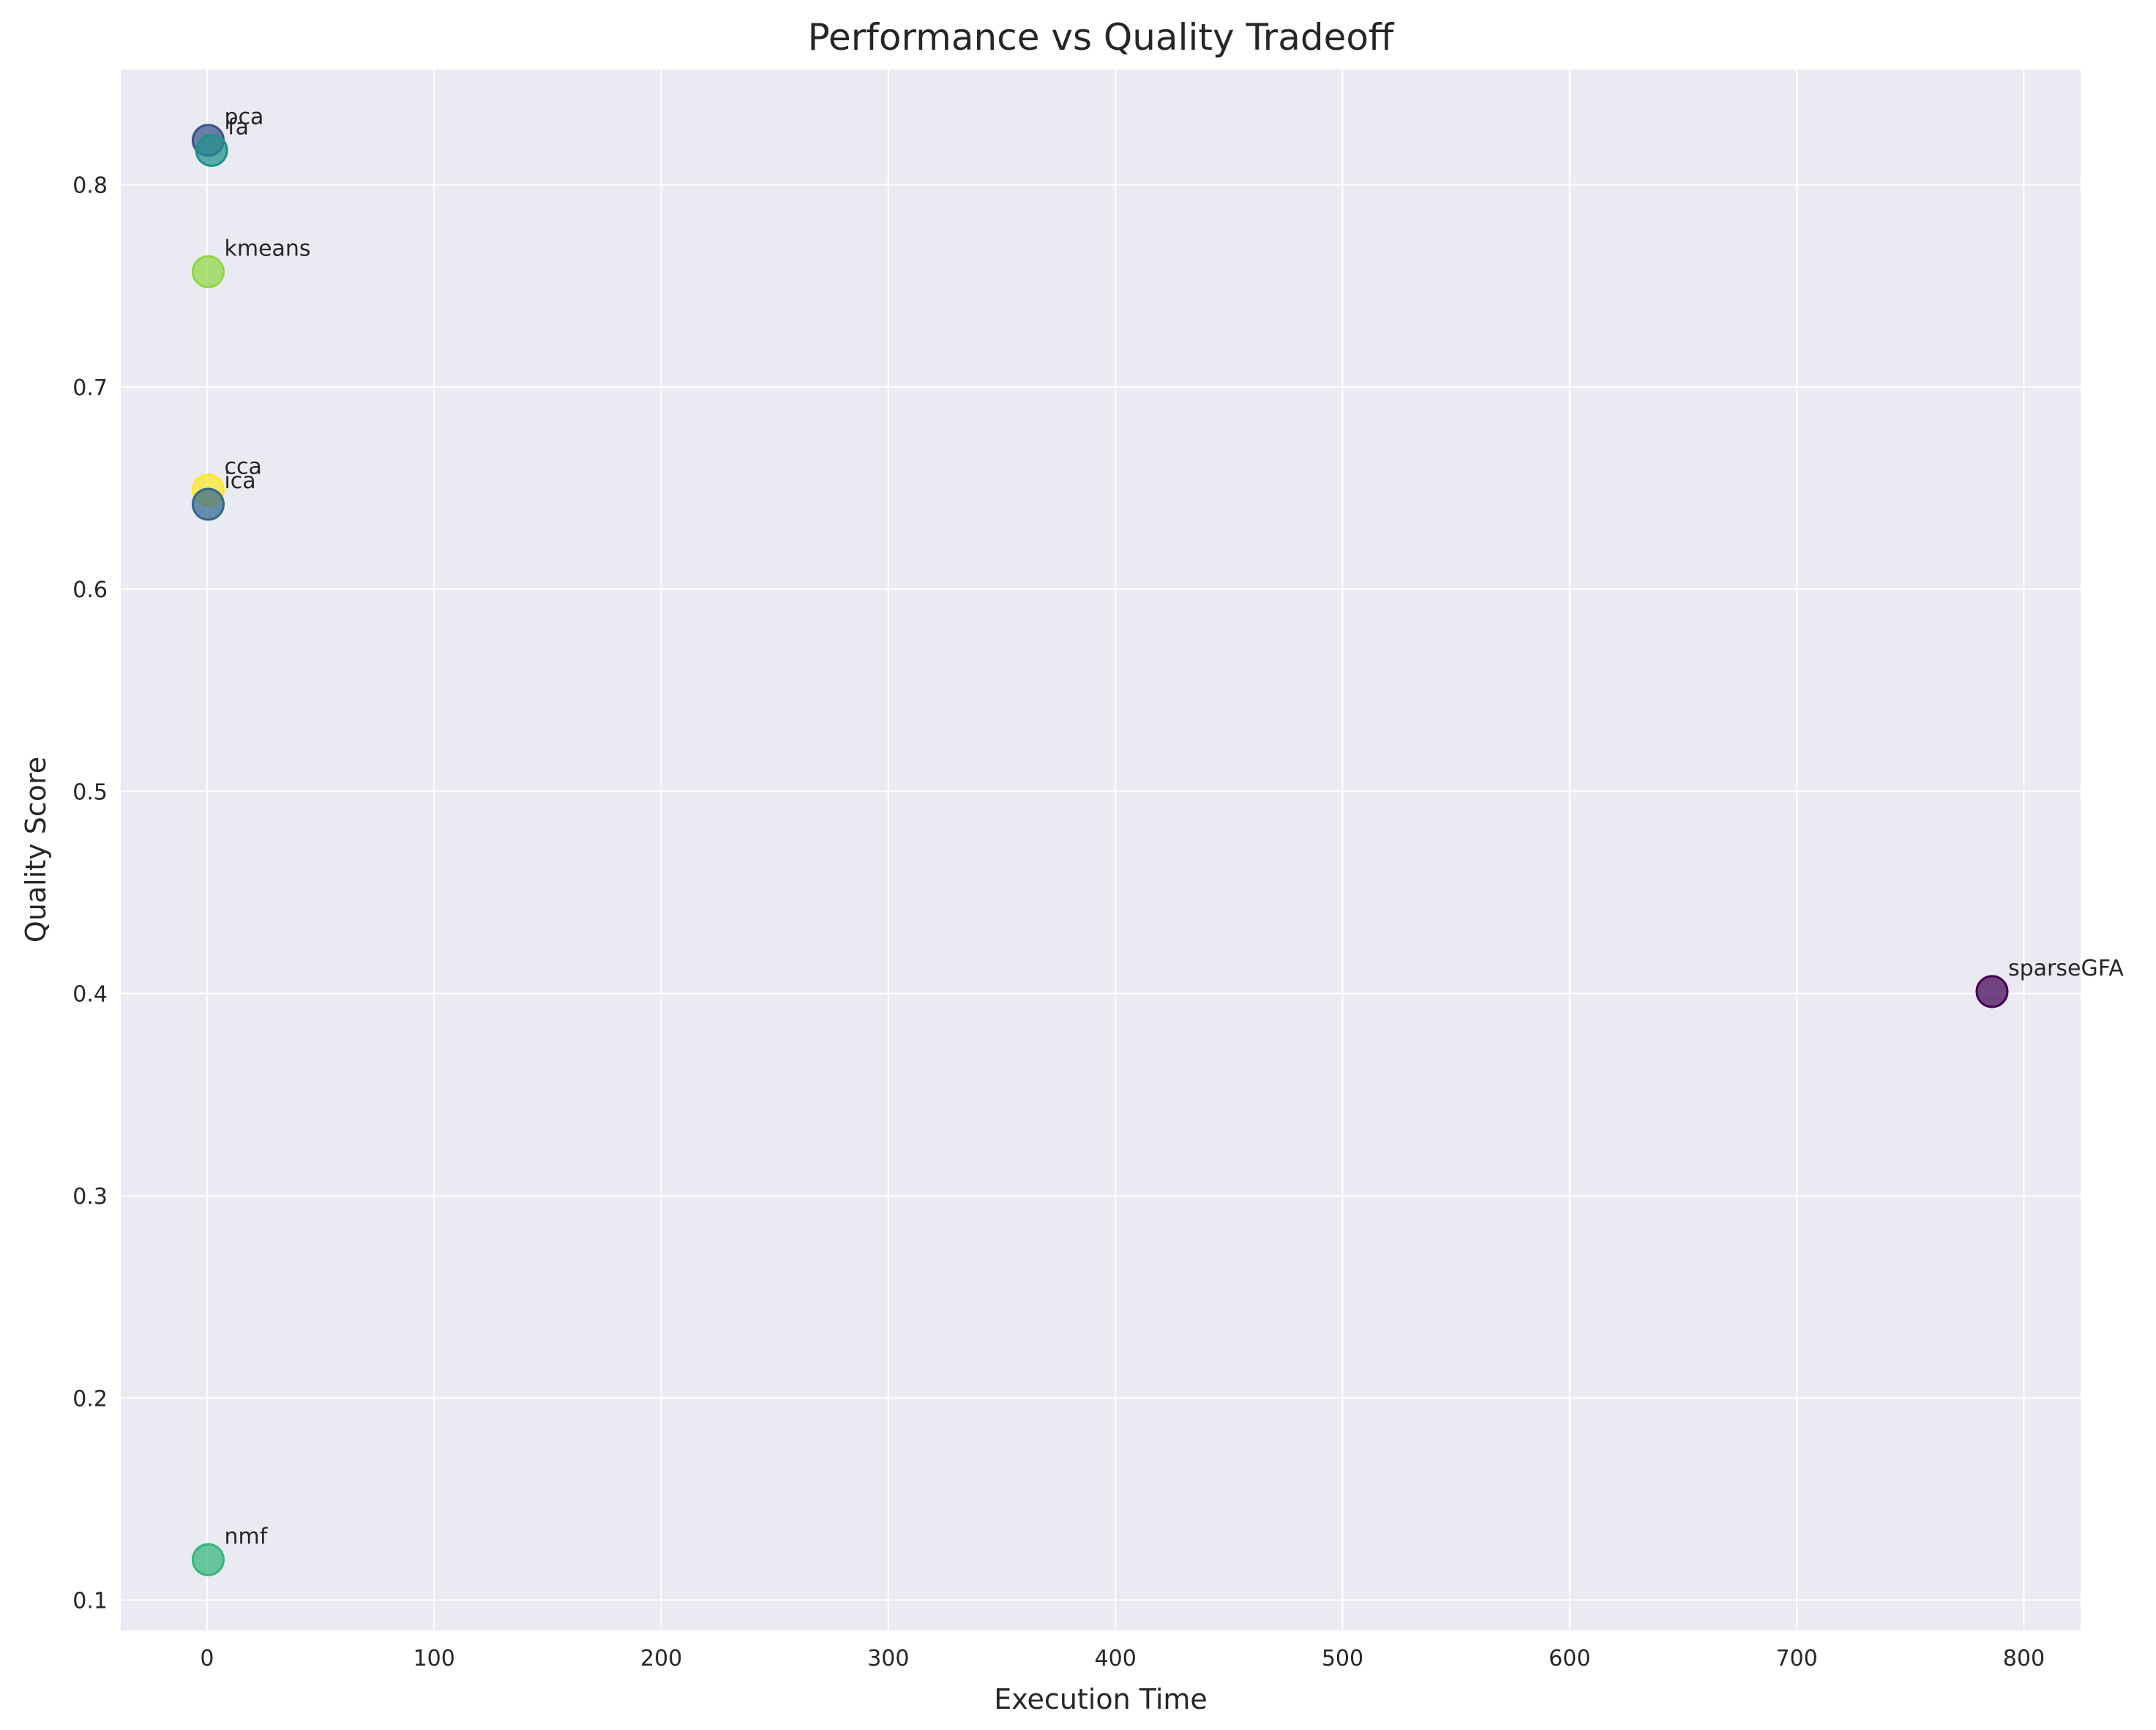  What do you see at coordinates (1101, 1699) in the screenshot?
I see `x-axis-label: Execution Time` at bounding box center [1101, 1699].